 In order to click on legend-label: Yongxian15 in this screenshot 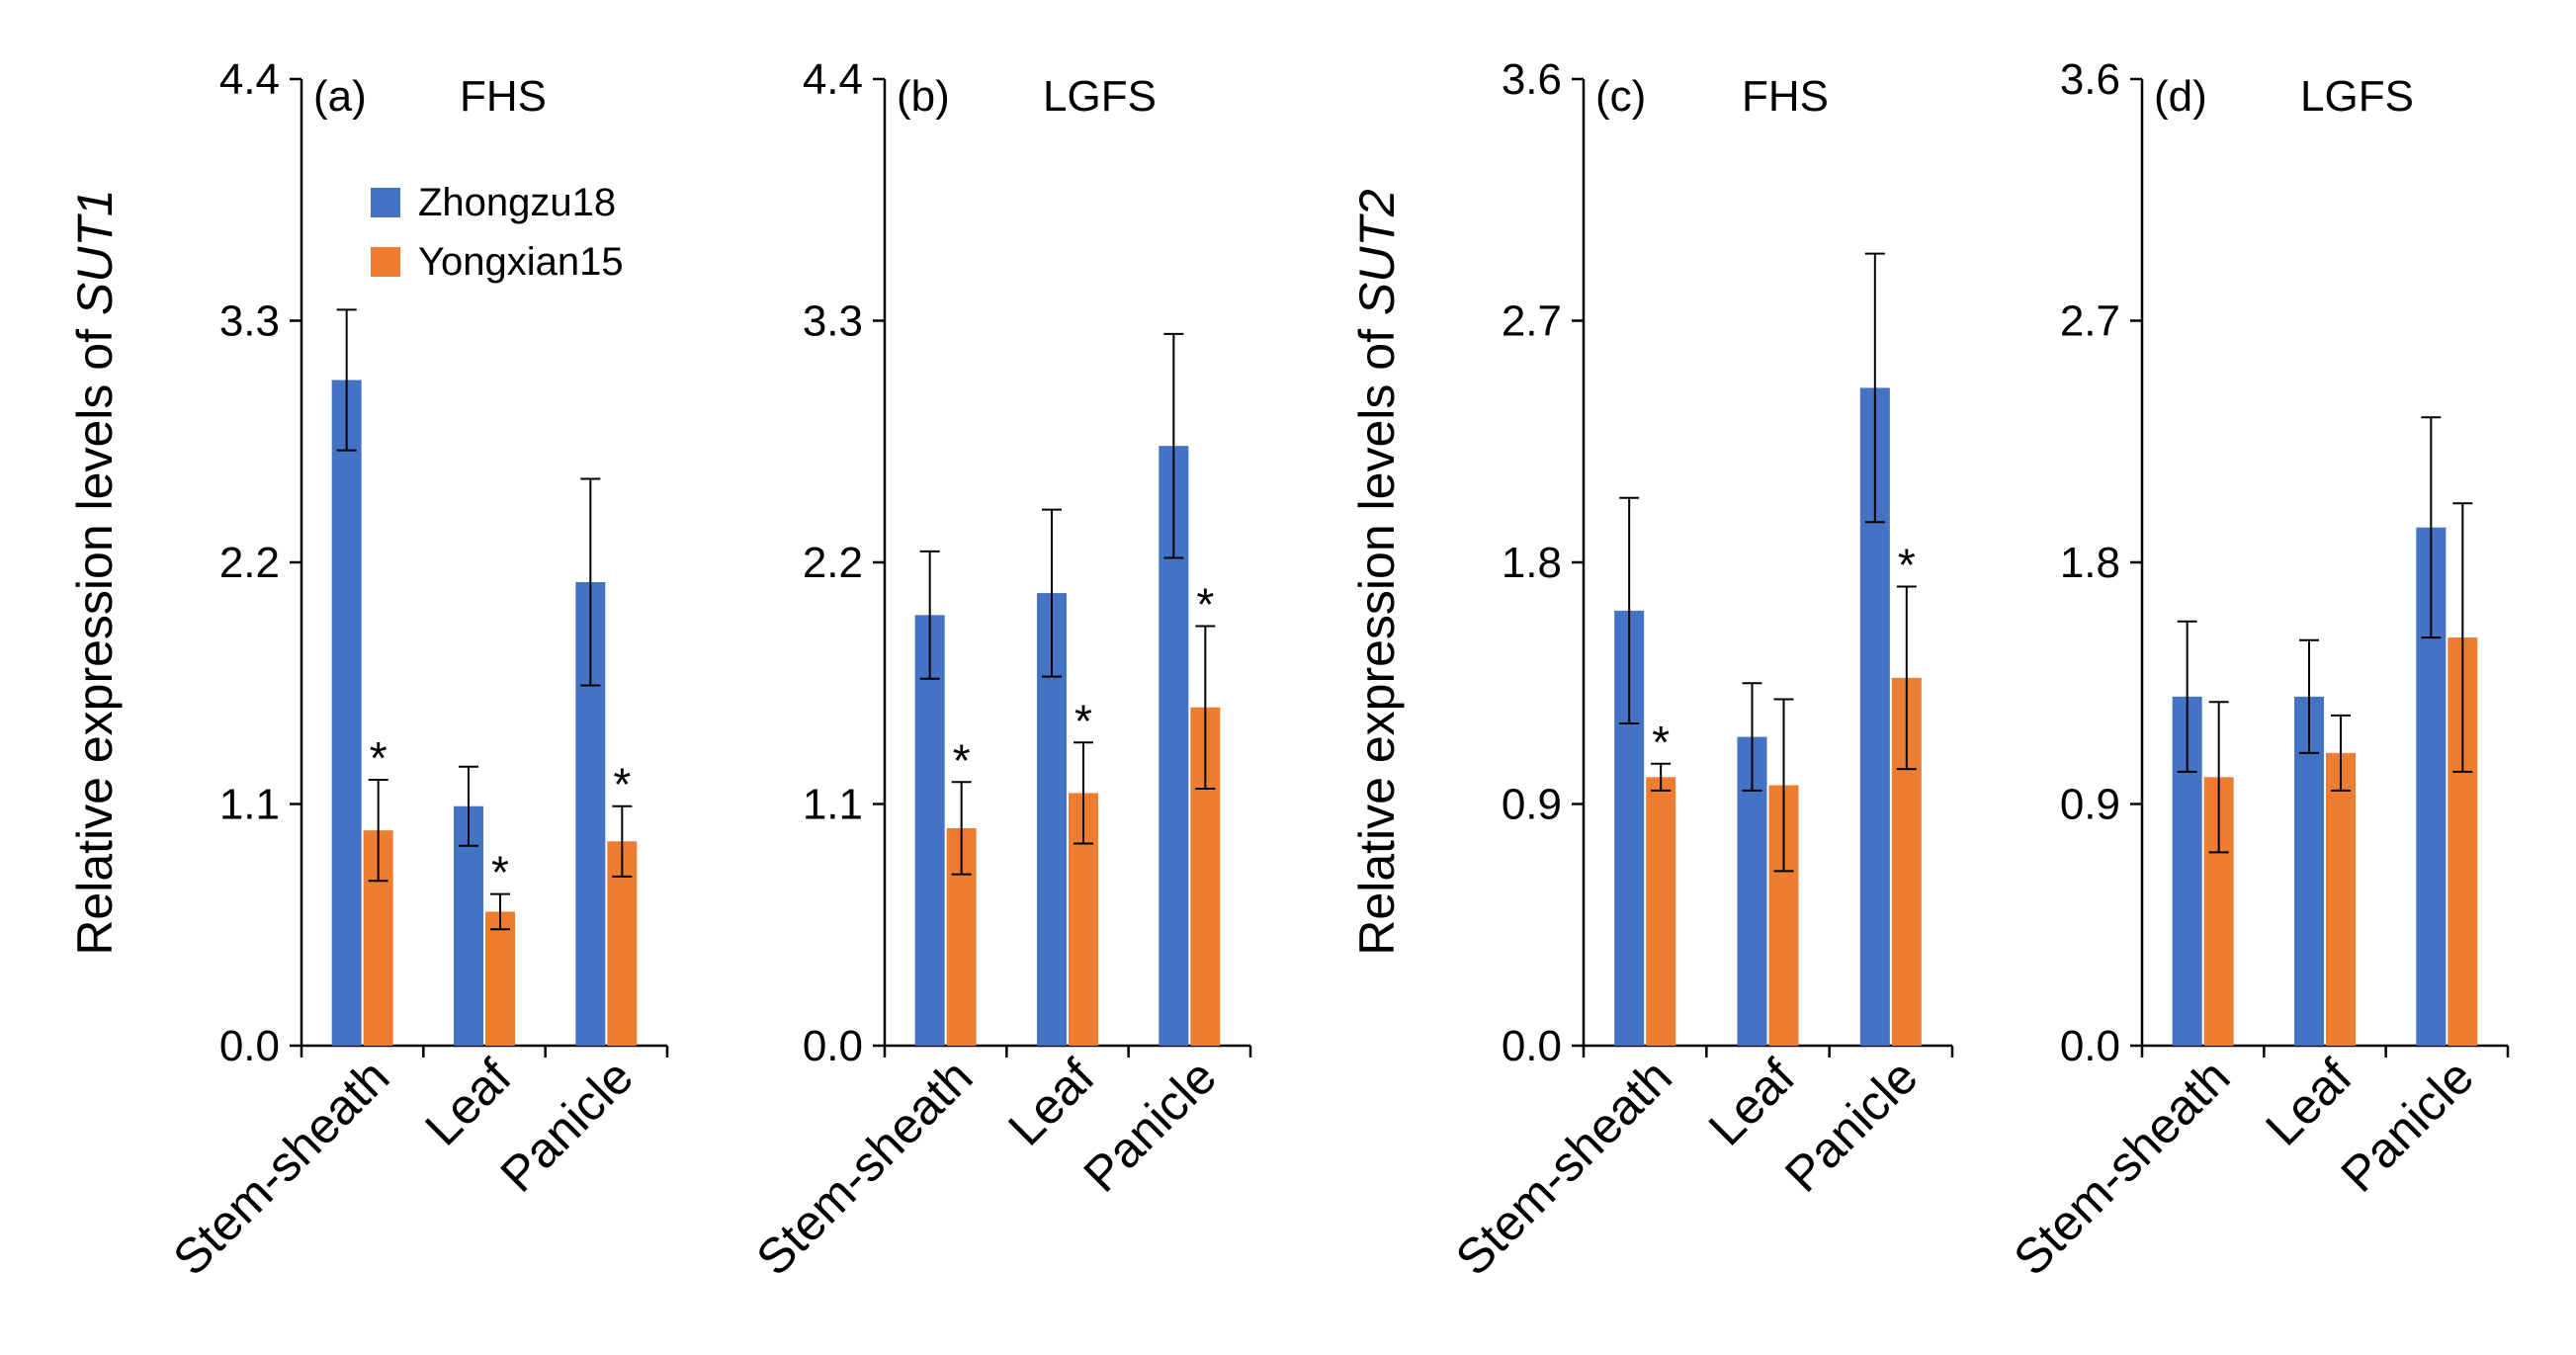, I will do `click(521, 262)`.